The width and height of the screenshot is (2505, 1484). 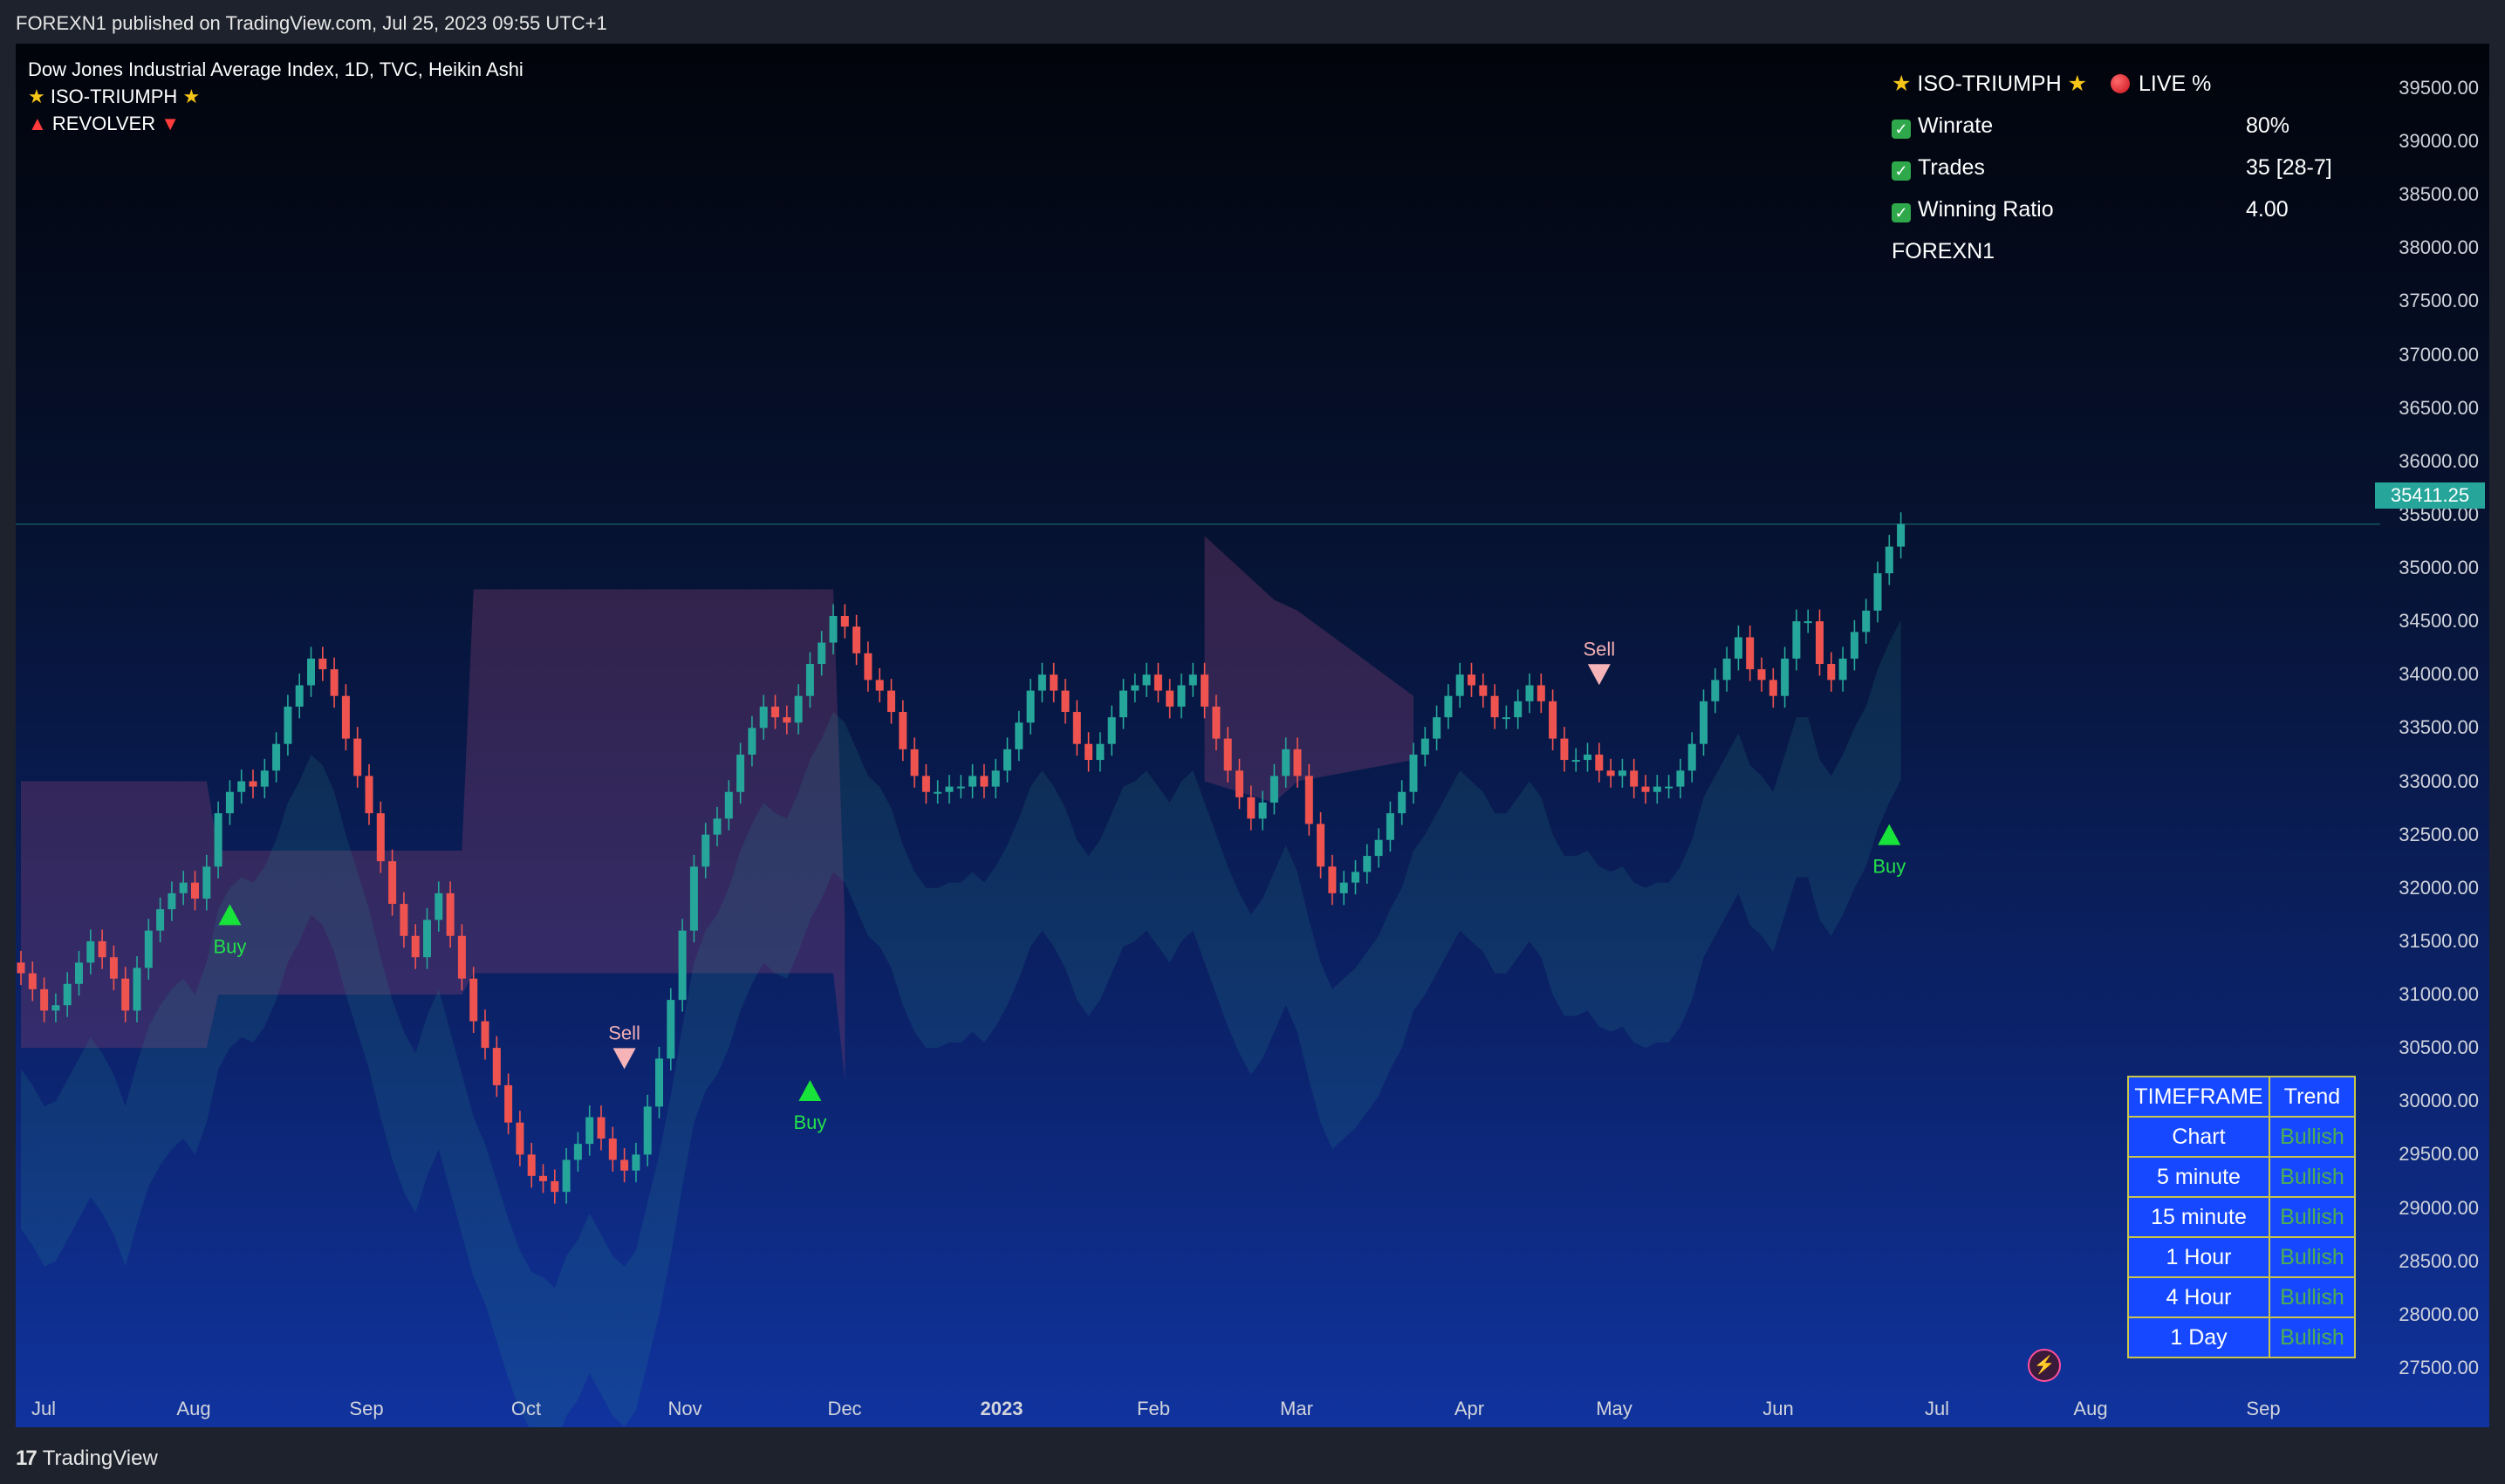 What do you see at coordinates (2198, 1297) in the screenshot?
I see `timeframe-cell: 4 Hour` at bounding box center [2198, 1297].